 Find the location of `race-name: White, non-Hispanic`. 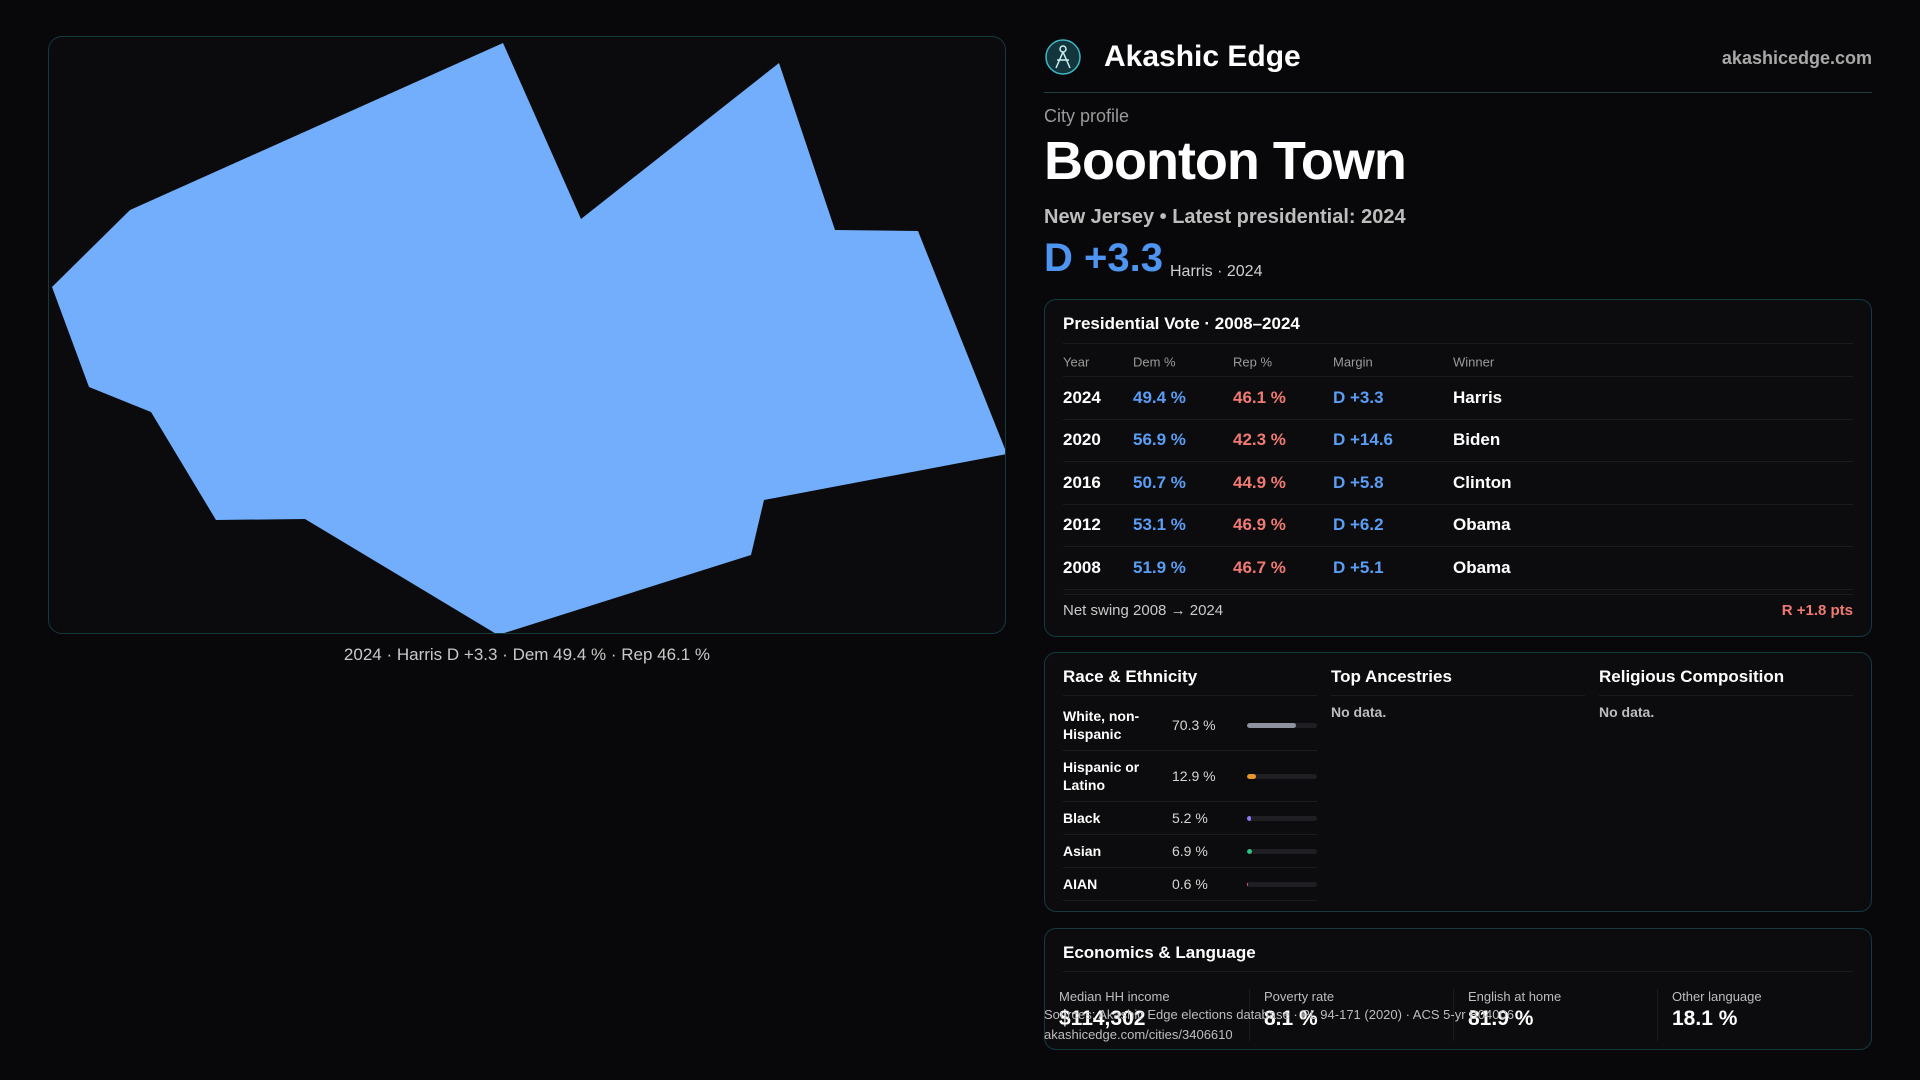

race-name: White, non-Hispanic is located at coordinates (1101, 725).